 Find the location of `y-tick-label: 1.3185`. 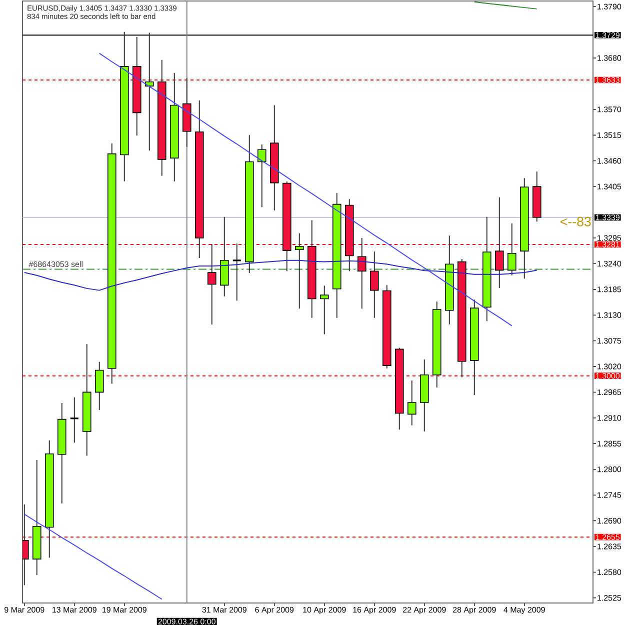

y-tick-label: 1.3185 is located at coordinates (610, 289).